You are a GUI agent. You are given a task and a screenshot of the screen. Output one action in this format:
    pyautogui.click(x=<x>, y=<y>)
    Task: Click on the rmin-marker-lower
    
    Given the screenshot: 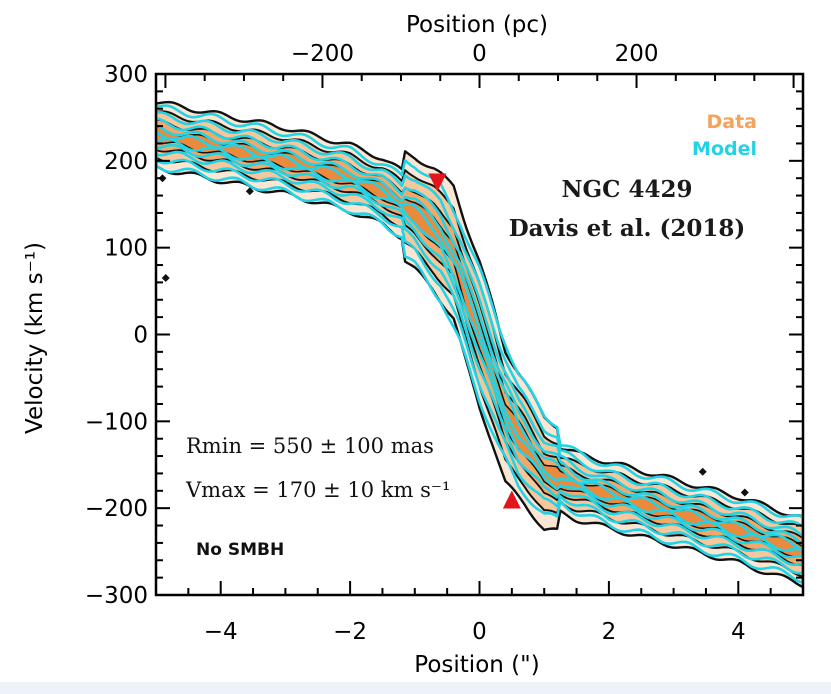 What is the action you would take?
    pyautogui.click(x=511, y=499)
    